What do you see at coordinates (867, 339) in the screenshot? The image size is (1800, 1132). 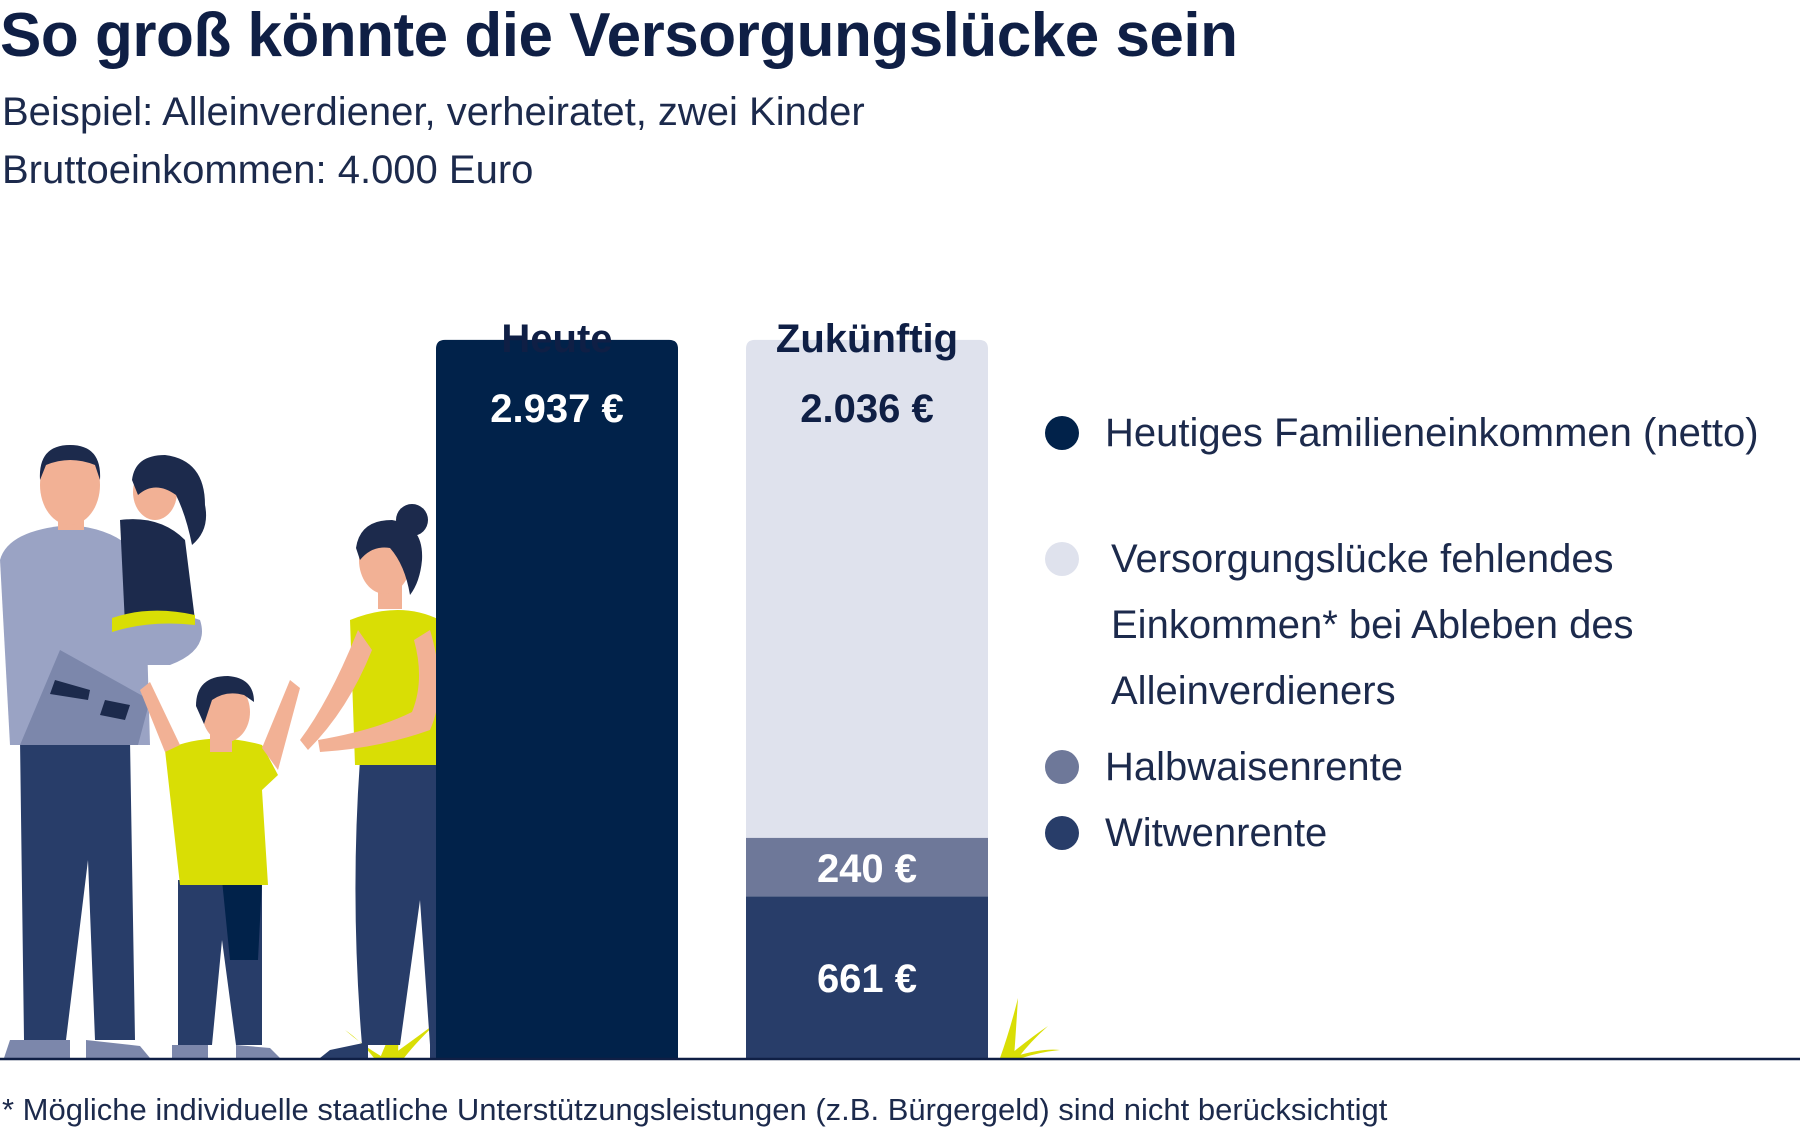 I see `category-label-zuk-nftig: Zukünftig` at bounding box center [867, 339].